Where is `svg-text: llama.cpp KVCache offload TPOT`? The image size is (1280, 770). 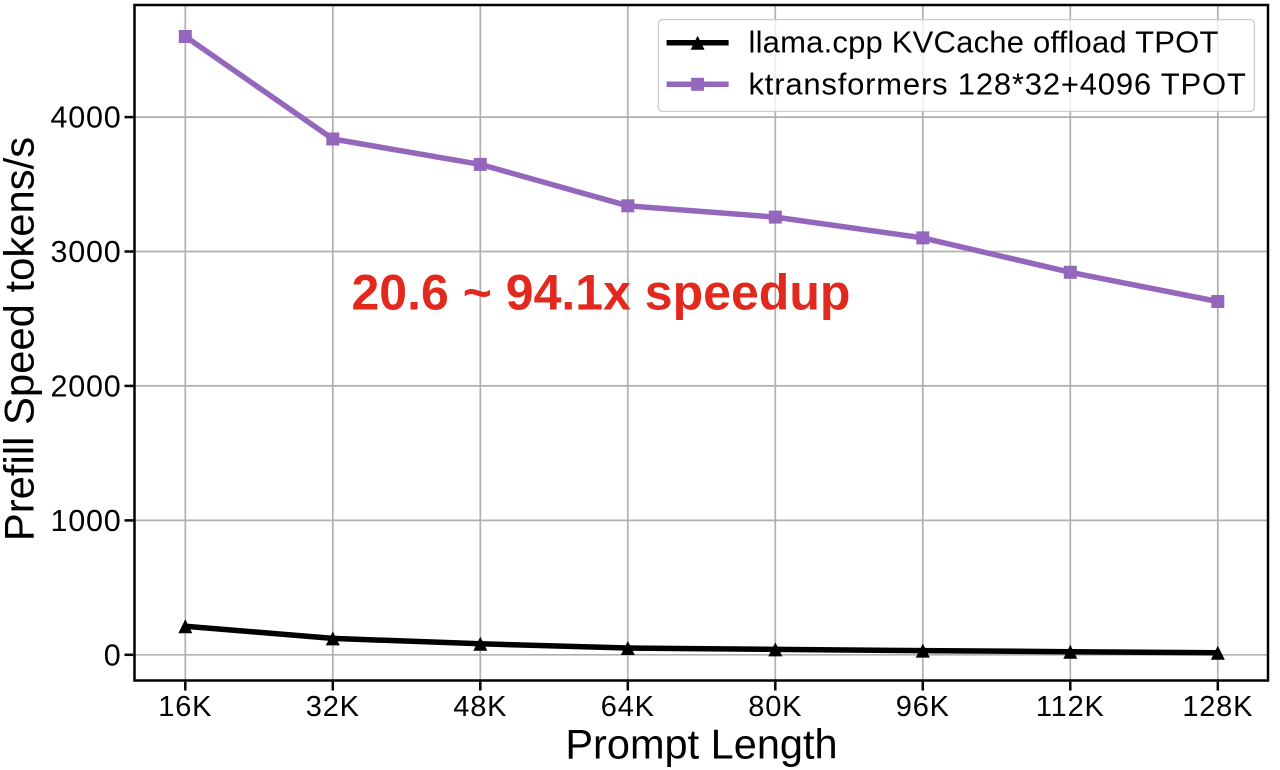 svg-text: llama.cpp KVCache offload TPOT is located at coordinates (984, 42).